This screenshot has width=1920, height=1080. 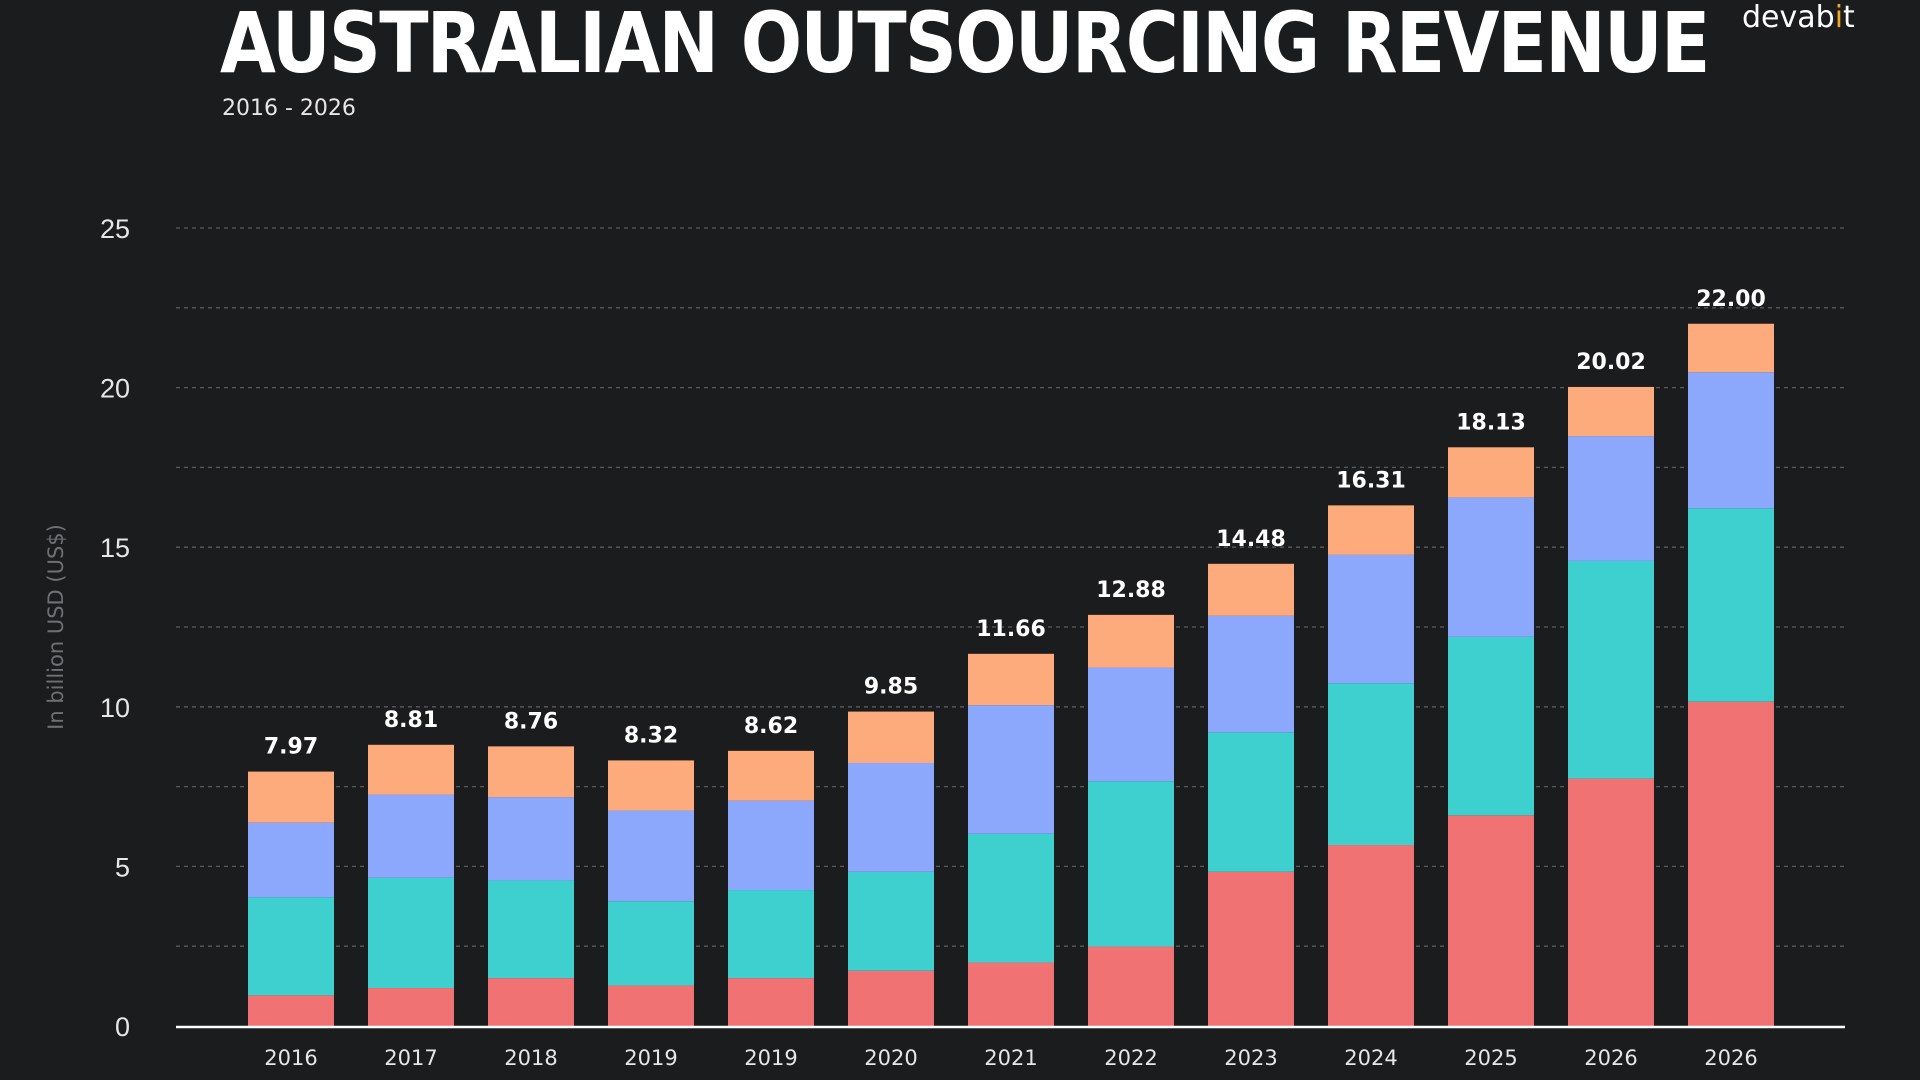 I want to click on data-label: 8.62, so click(x=771, y=726).